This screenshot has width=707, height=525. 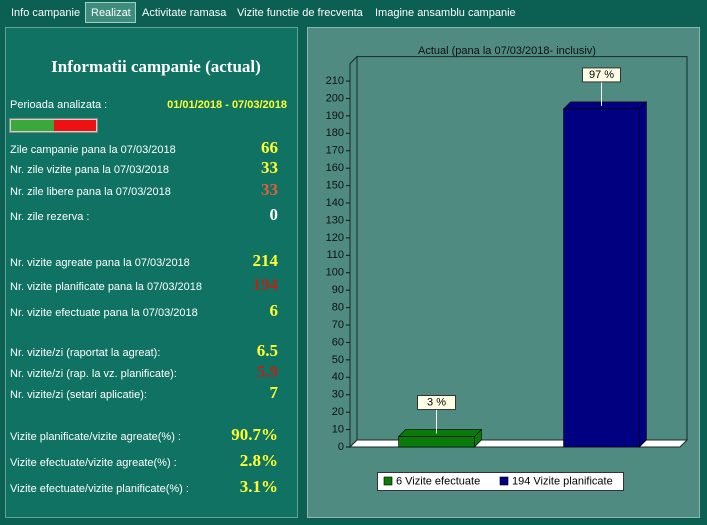 I want to click on row-label: Zile campanie pana la 07/03/2018, so click(x=93, y=150).